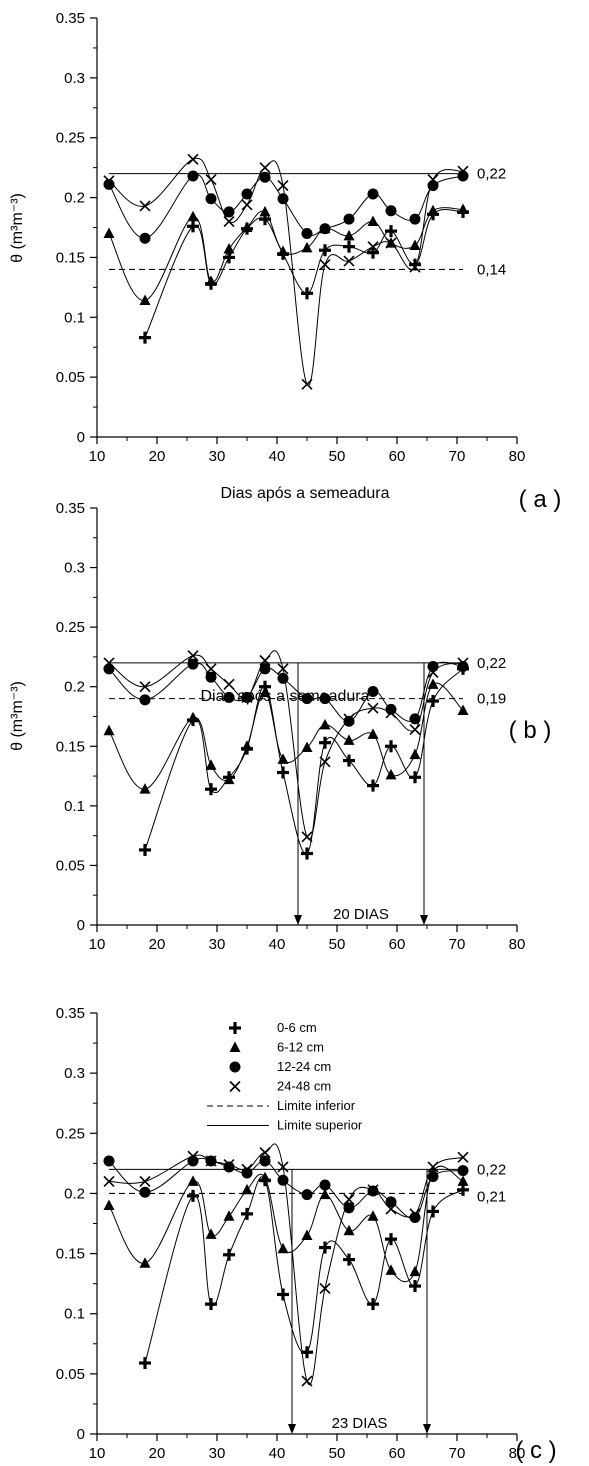  I want to click on legend-label: 0-6 cm, so click(297, 1027).